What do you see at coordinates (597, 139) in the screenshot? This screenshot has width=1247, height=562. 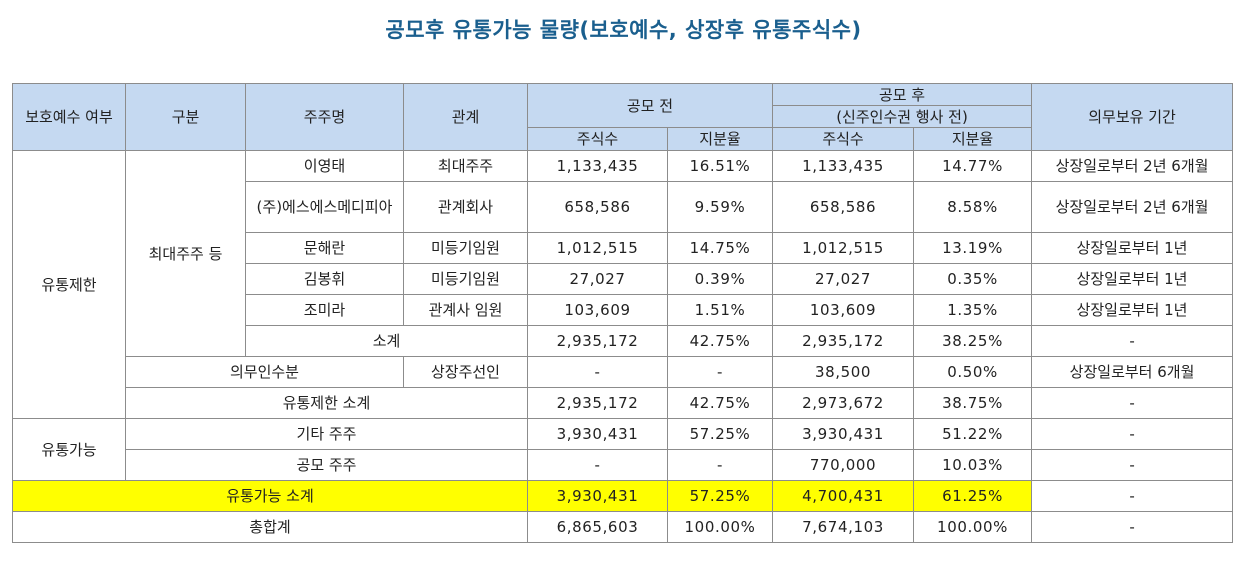 I see `header-pre-shares: 주식수` at bounding box center [597, 139].